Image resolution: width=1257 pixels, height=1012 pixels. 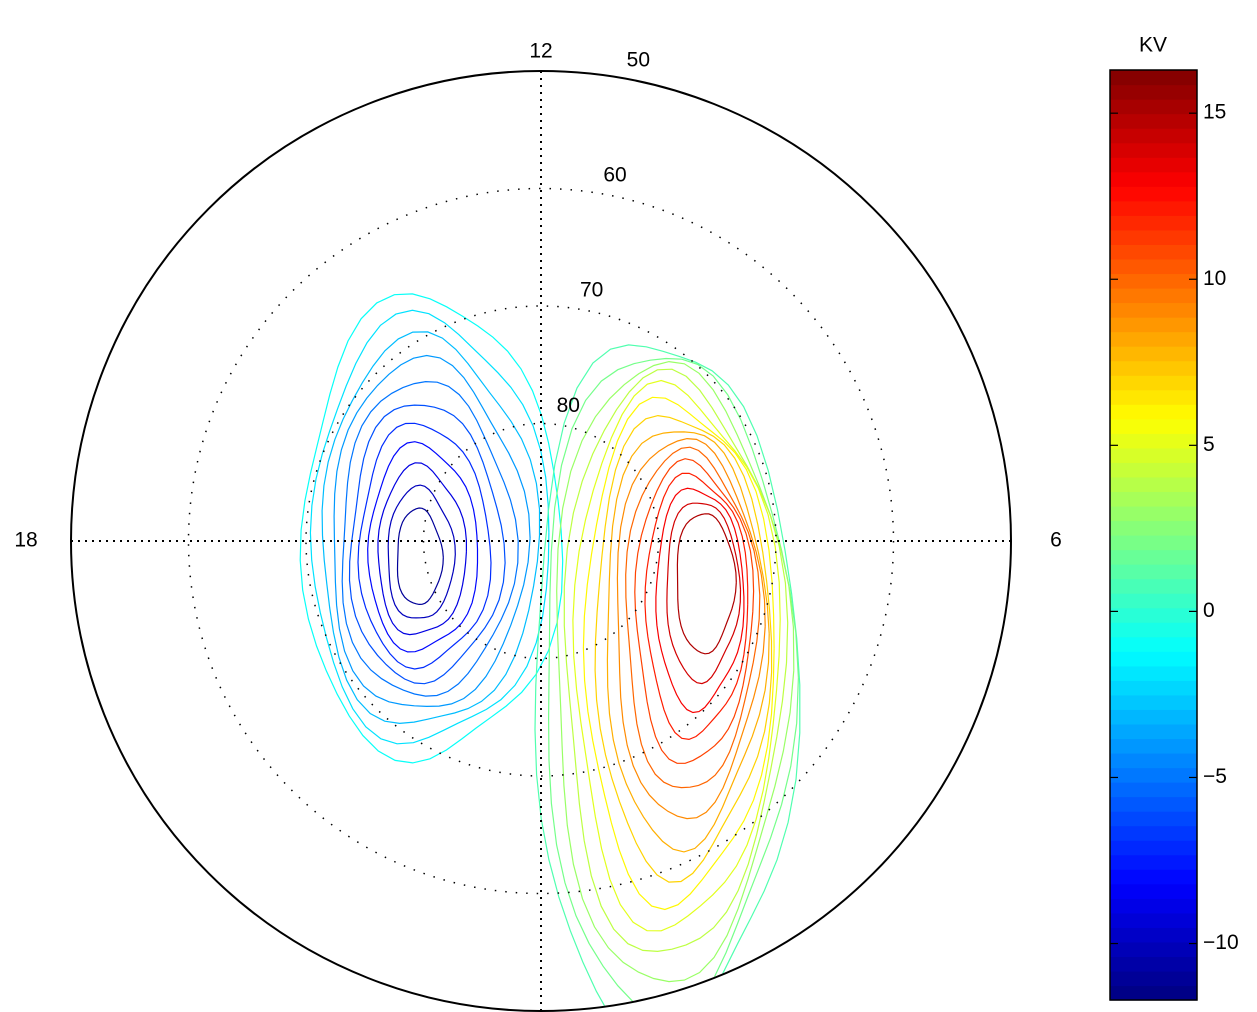 I want to click on colorbar-frame, so click(x=1153, y=535).